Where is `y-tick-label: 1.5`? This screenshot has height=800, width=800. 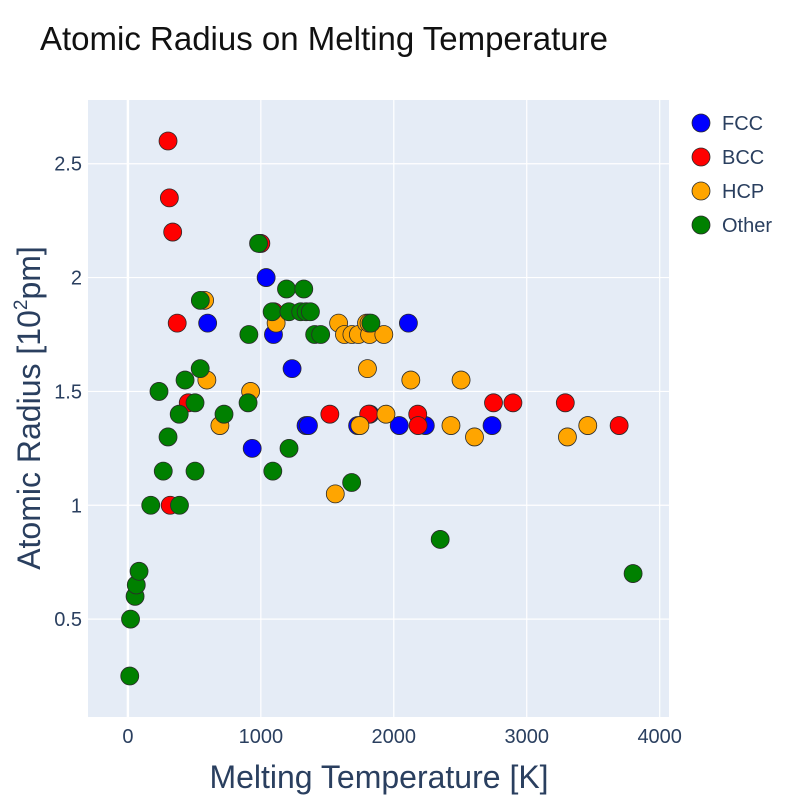
y-tick-label: 1.5 is located at coordinates (68, 392).